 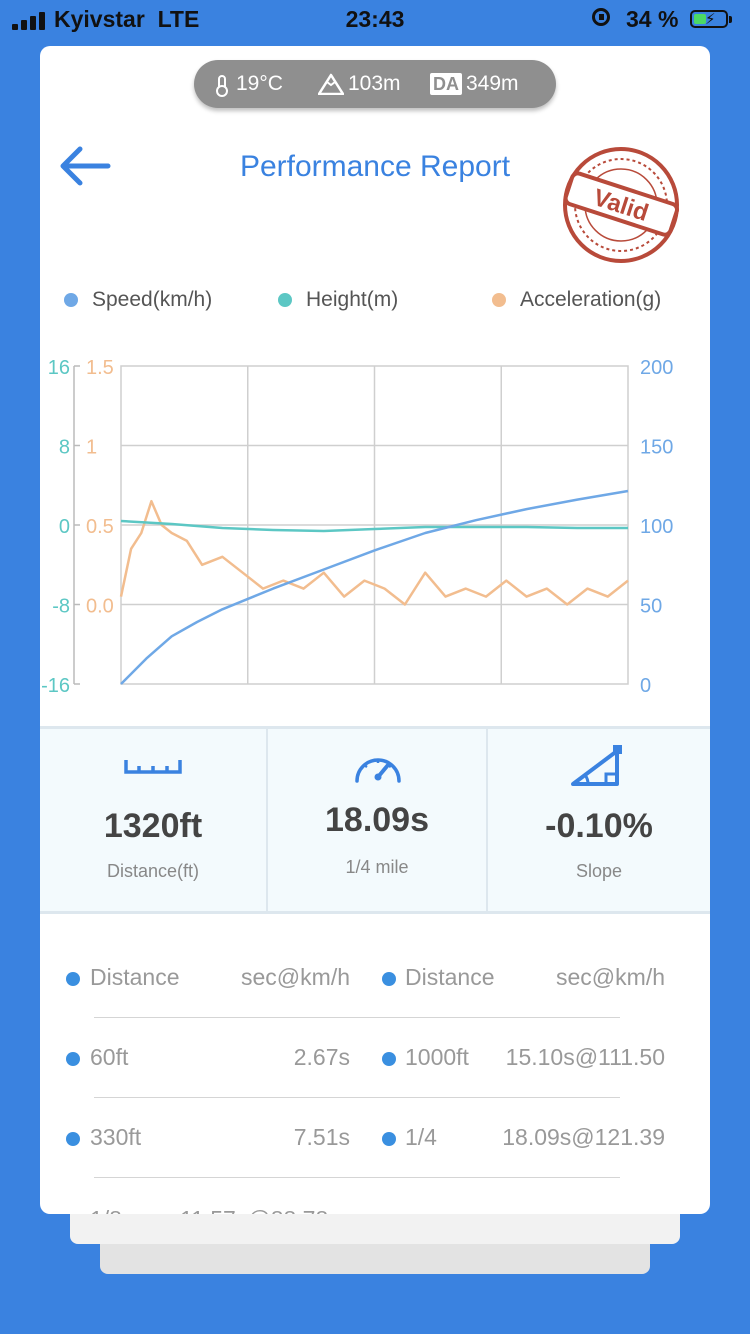 What do you see at coordinates (153, 767) in the screenshot?
I see `ruler-icon` at bounding box center [153, 767].